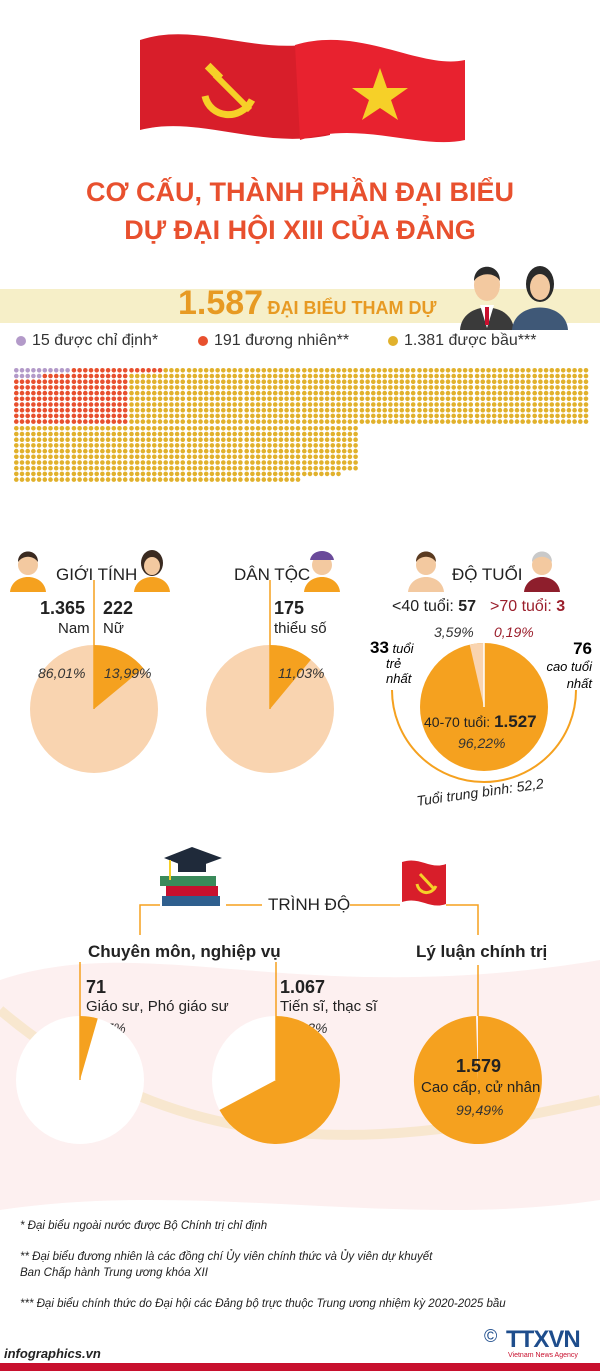 Image resolution: width=600 pixels, height=1371 pixels. Describe the element at coordinates (481, 1087) in the screenshot. I see `political-label: Cao cấp, cử nhân` at that location.